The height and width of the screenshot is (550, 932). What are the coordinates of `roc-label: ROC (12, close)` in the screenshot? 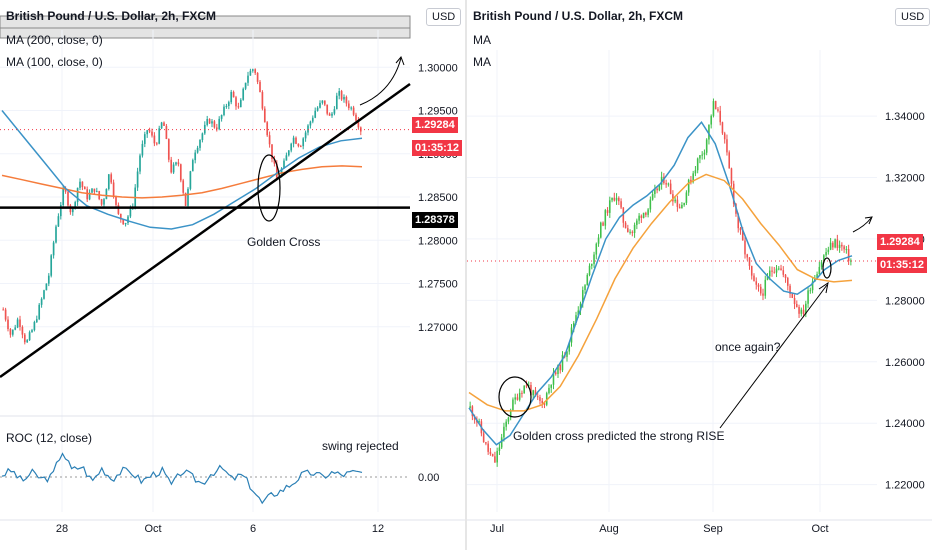 It's located at (49, 438).